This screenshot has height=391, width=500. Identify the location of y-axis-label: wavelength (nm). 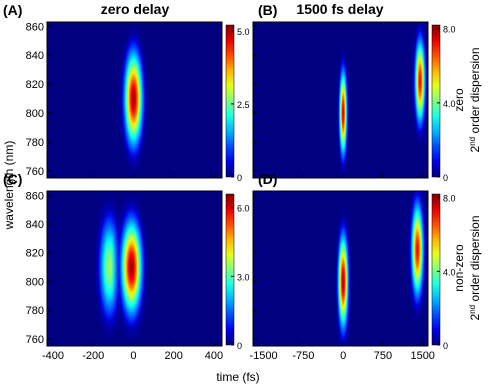
(9, 186).